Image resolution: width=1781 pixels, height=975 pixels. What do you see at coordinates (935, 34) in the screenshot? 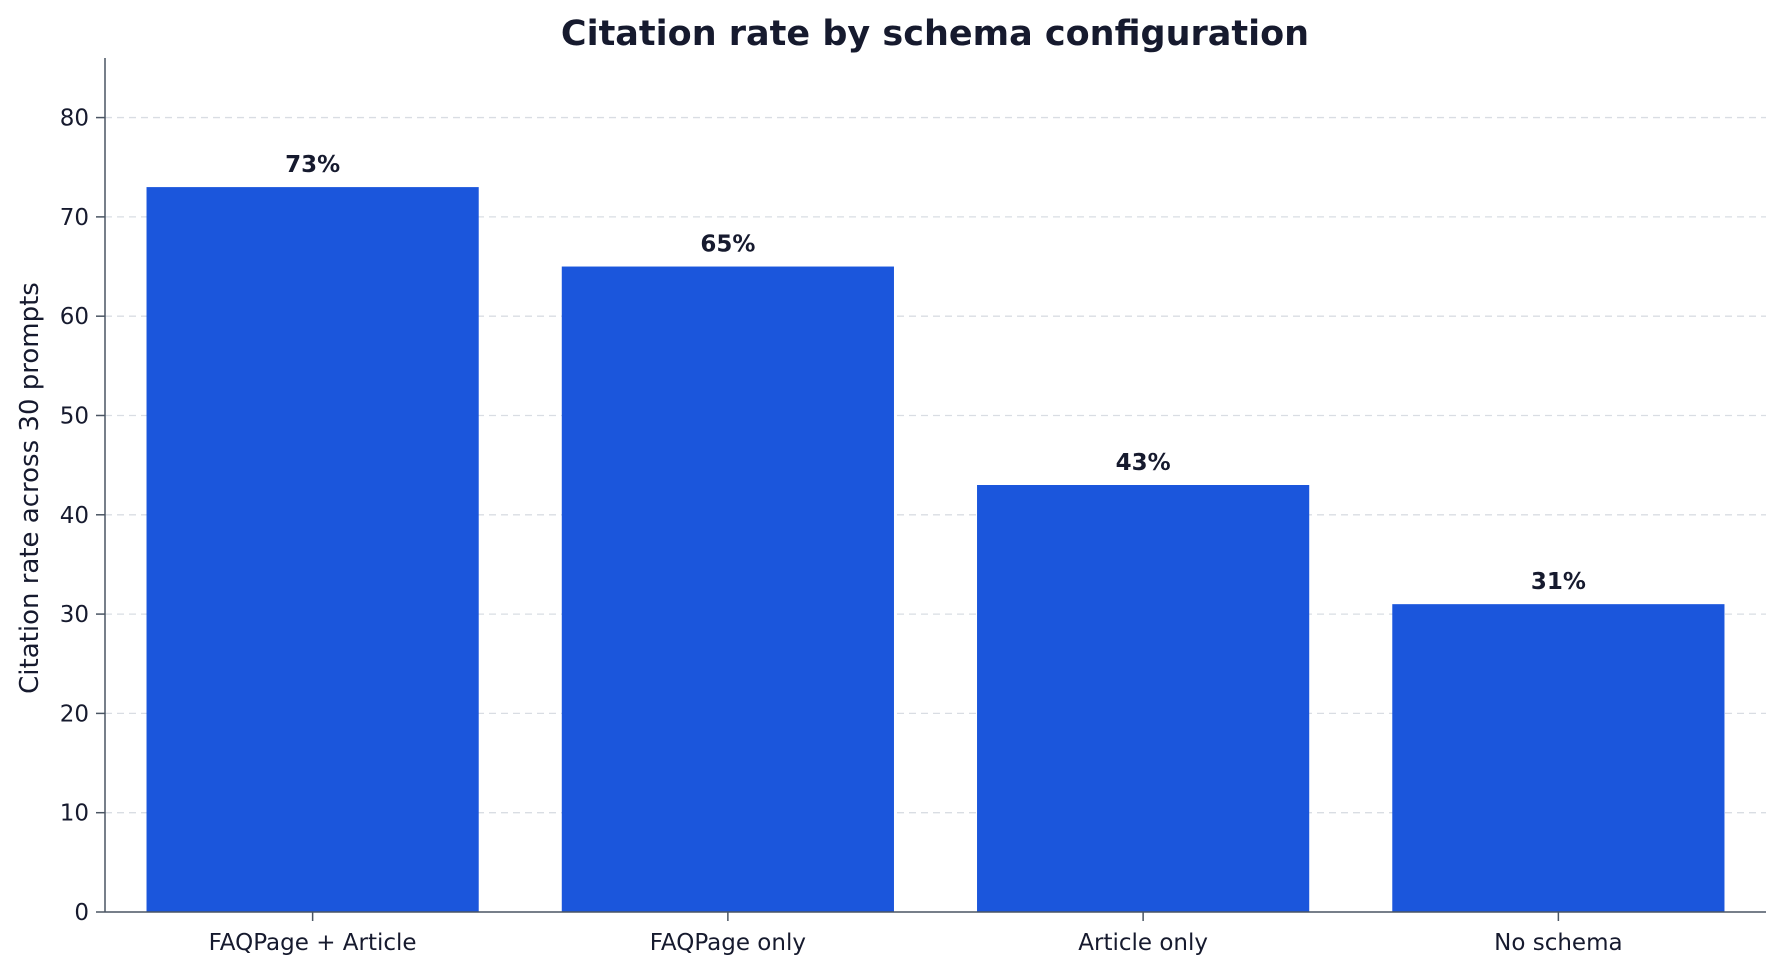
I see `chart-title: Citation rate by schema configuration` at bounding box center [935, 34].